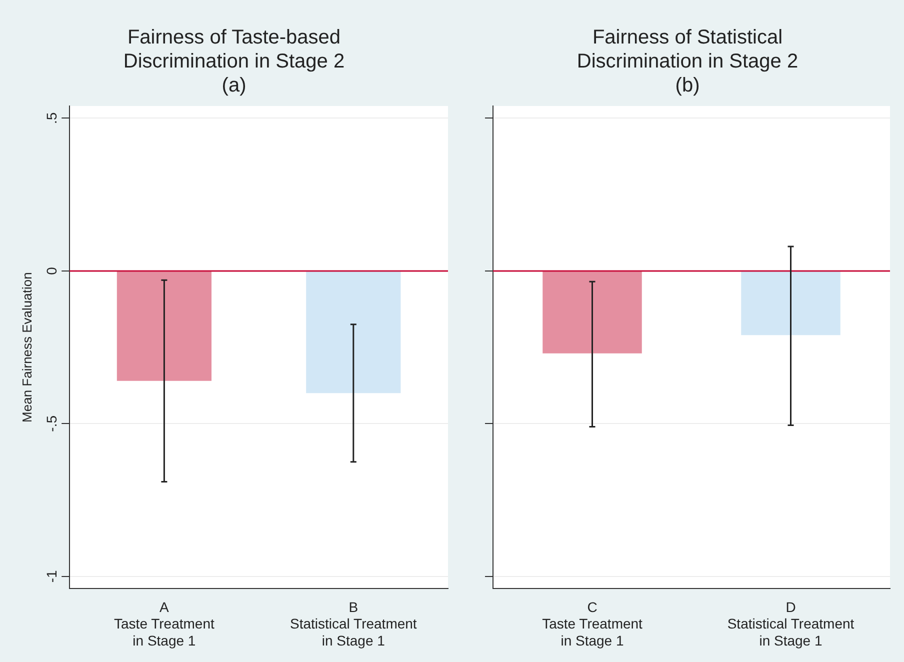 The height and width of the screenshot is (662, 904). I want to click on x-tick-label: A Taste Treatment in Stage 1, so click(164, 623).